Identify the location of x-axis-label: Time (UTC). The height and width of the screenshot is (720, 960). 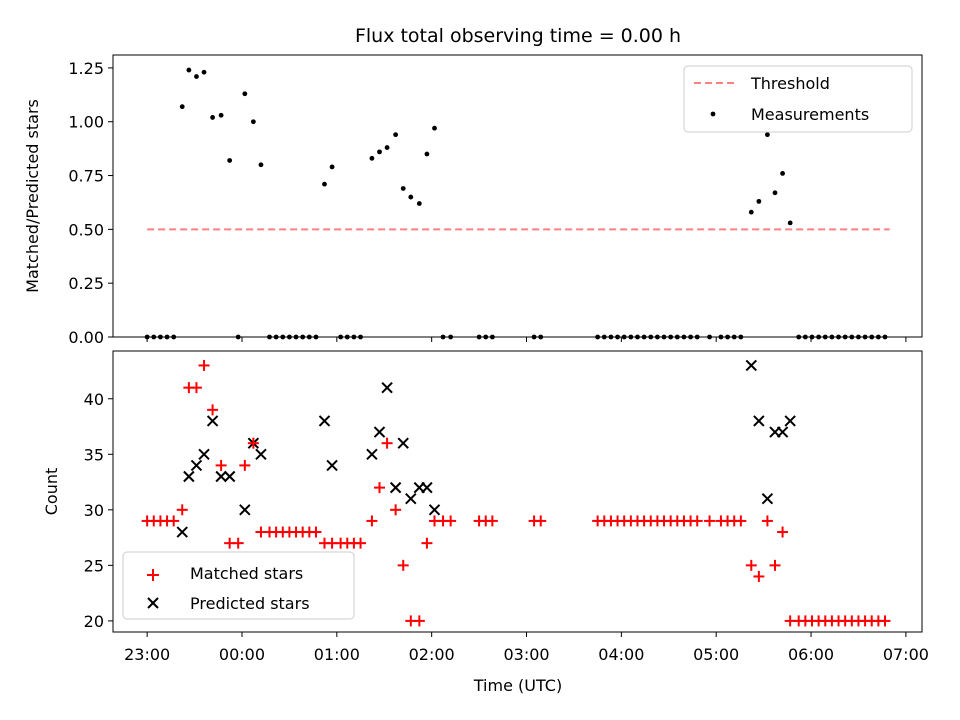
(517, 685).